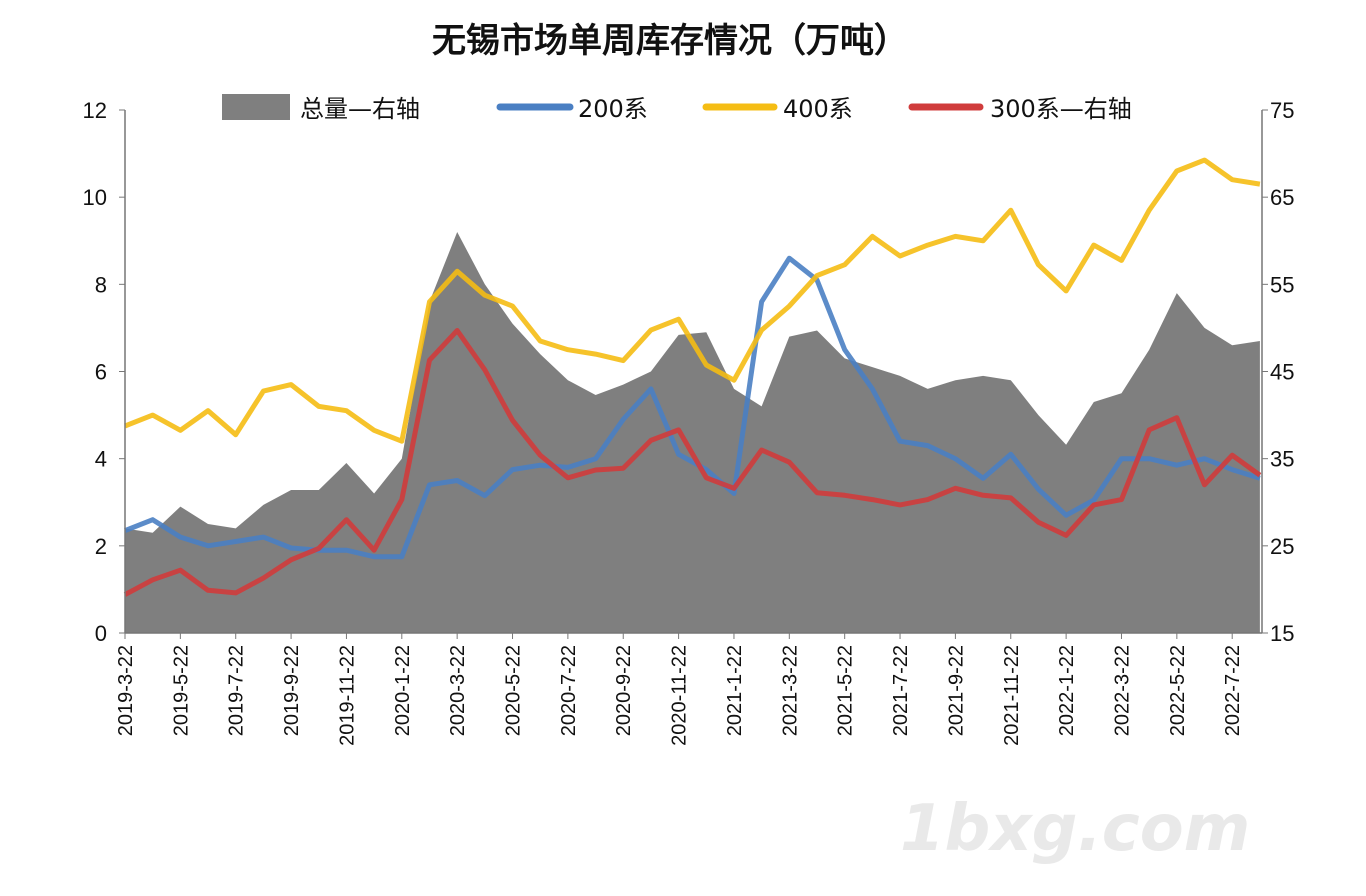 The image size is (1366, 896). I want to click on y-right-tick-label: 65, so click(1282, 197).